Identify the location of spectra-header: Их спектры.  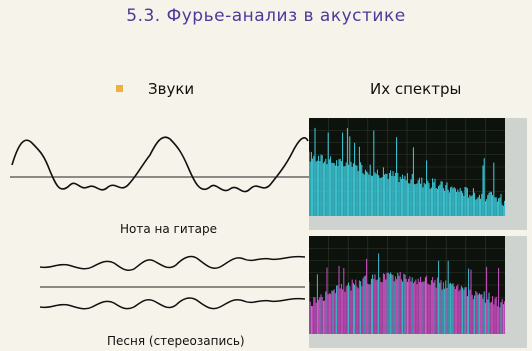
(416, 89).